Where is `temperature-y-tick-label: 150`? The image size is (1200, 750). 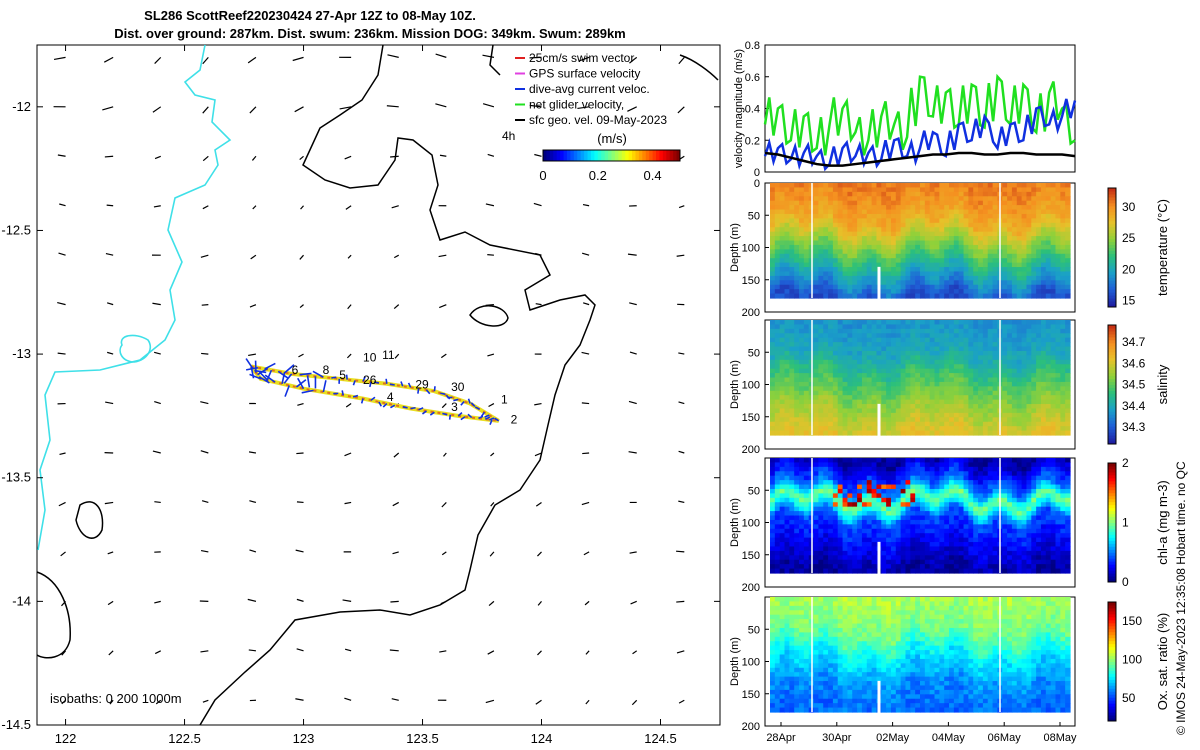 temperature-y-tick-label: 150 is located at coordinates (751, 281).